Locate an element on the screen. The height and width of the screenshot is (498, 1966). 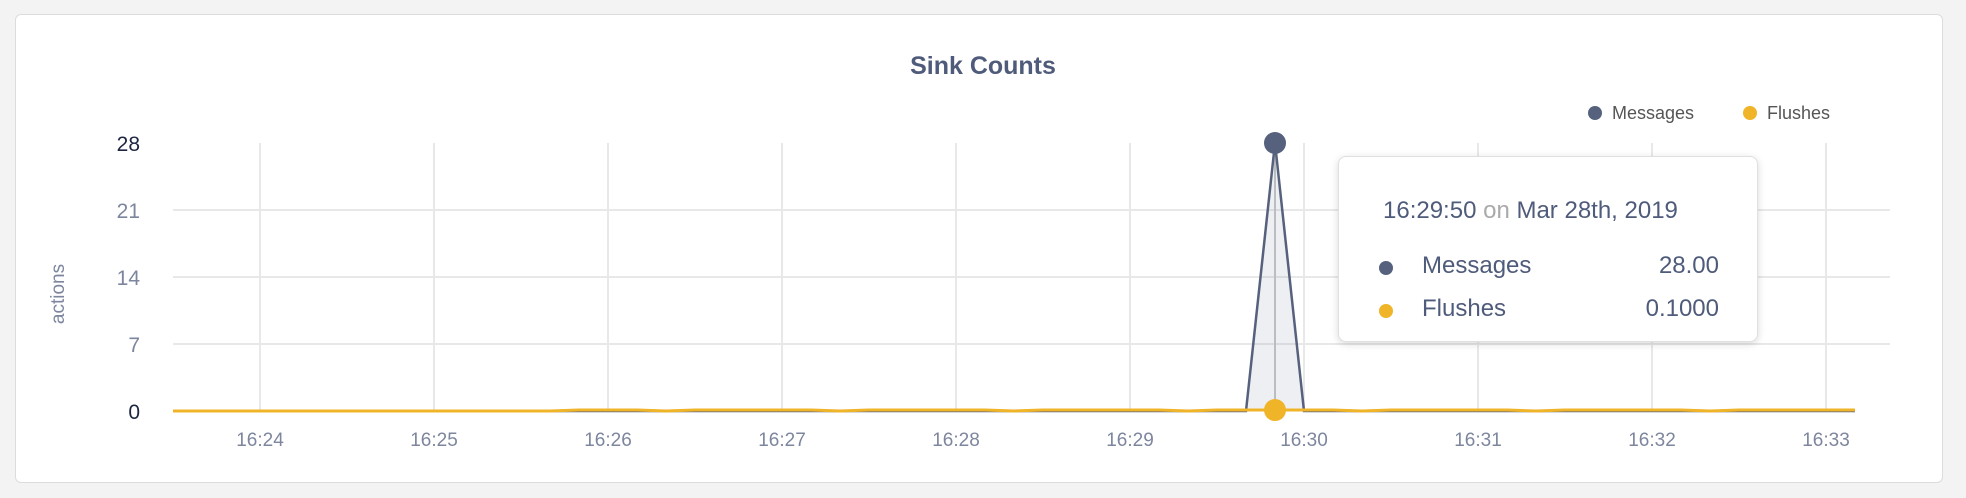
x-tick-label: 16:31 is located at coordinates (1478, 440).